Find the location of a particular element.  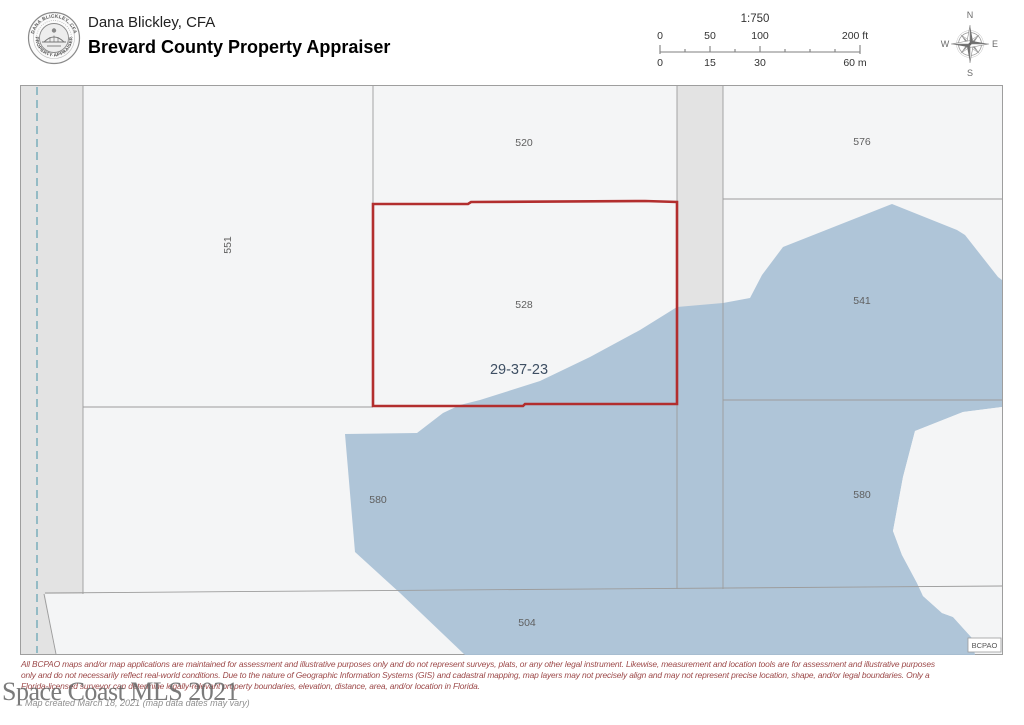

scale-ticks is located at coordinates (760, 49).